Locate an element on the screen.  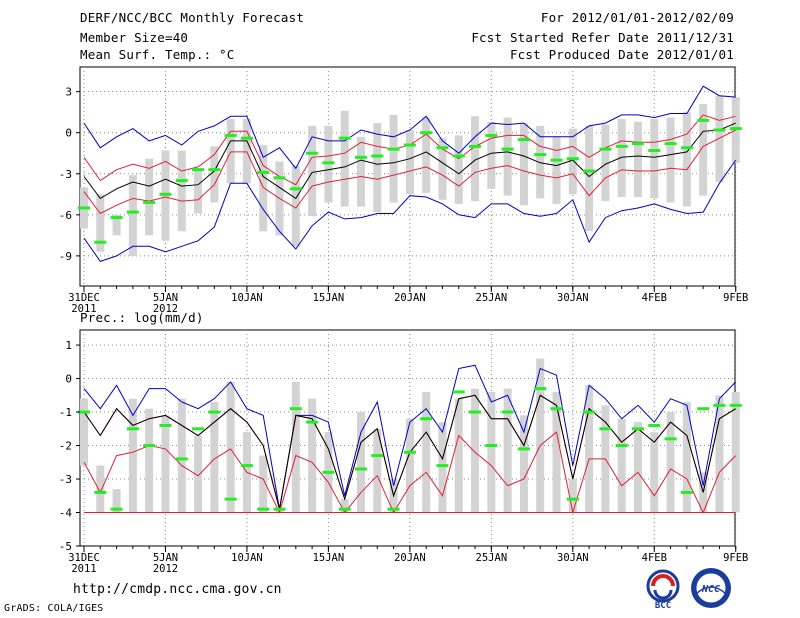
ncc-logo: NCC is located at coordinates (711, 588).